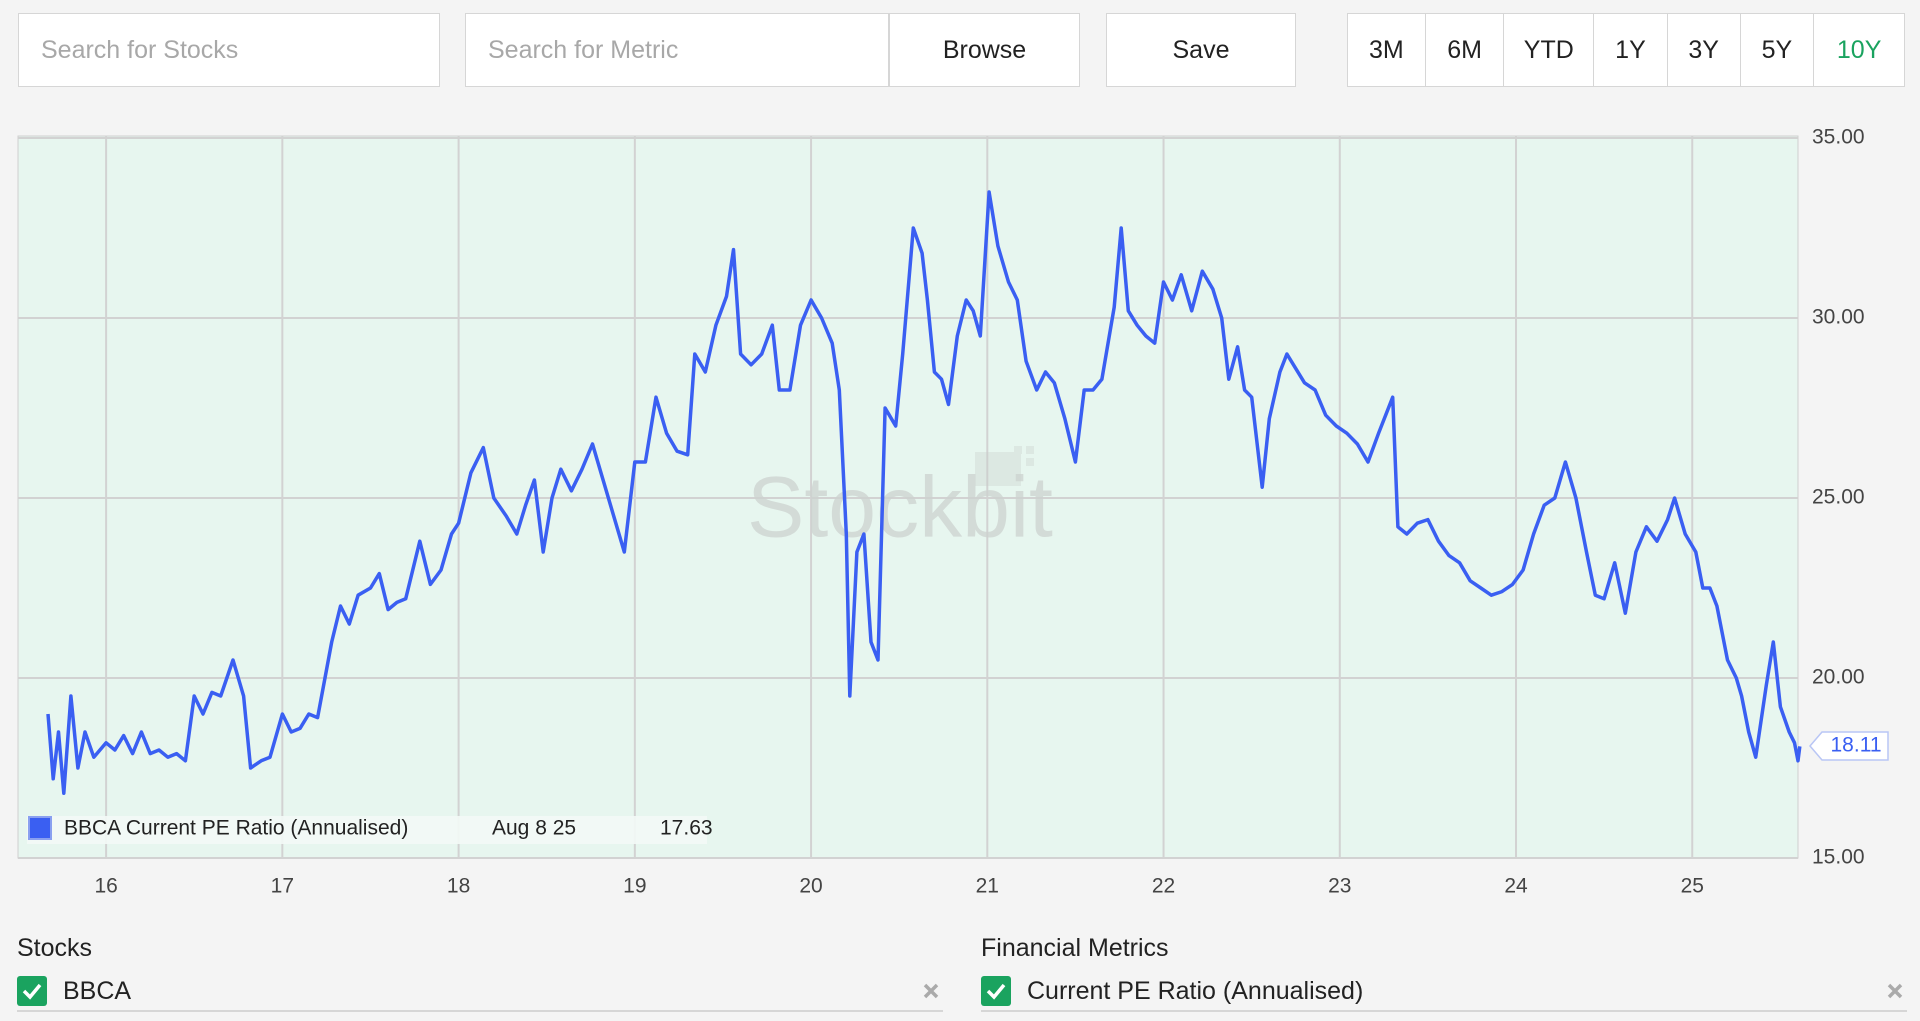 This screenshot has width=1920, height=1021. Describe the element at coordinates (1778, 50) in the screenshot. I see `range-button: 5Y` at that location.